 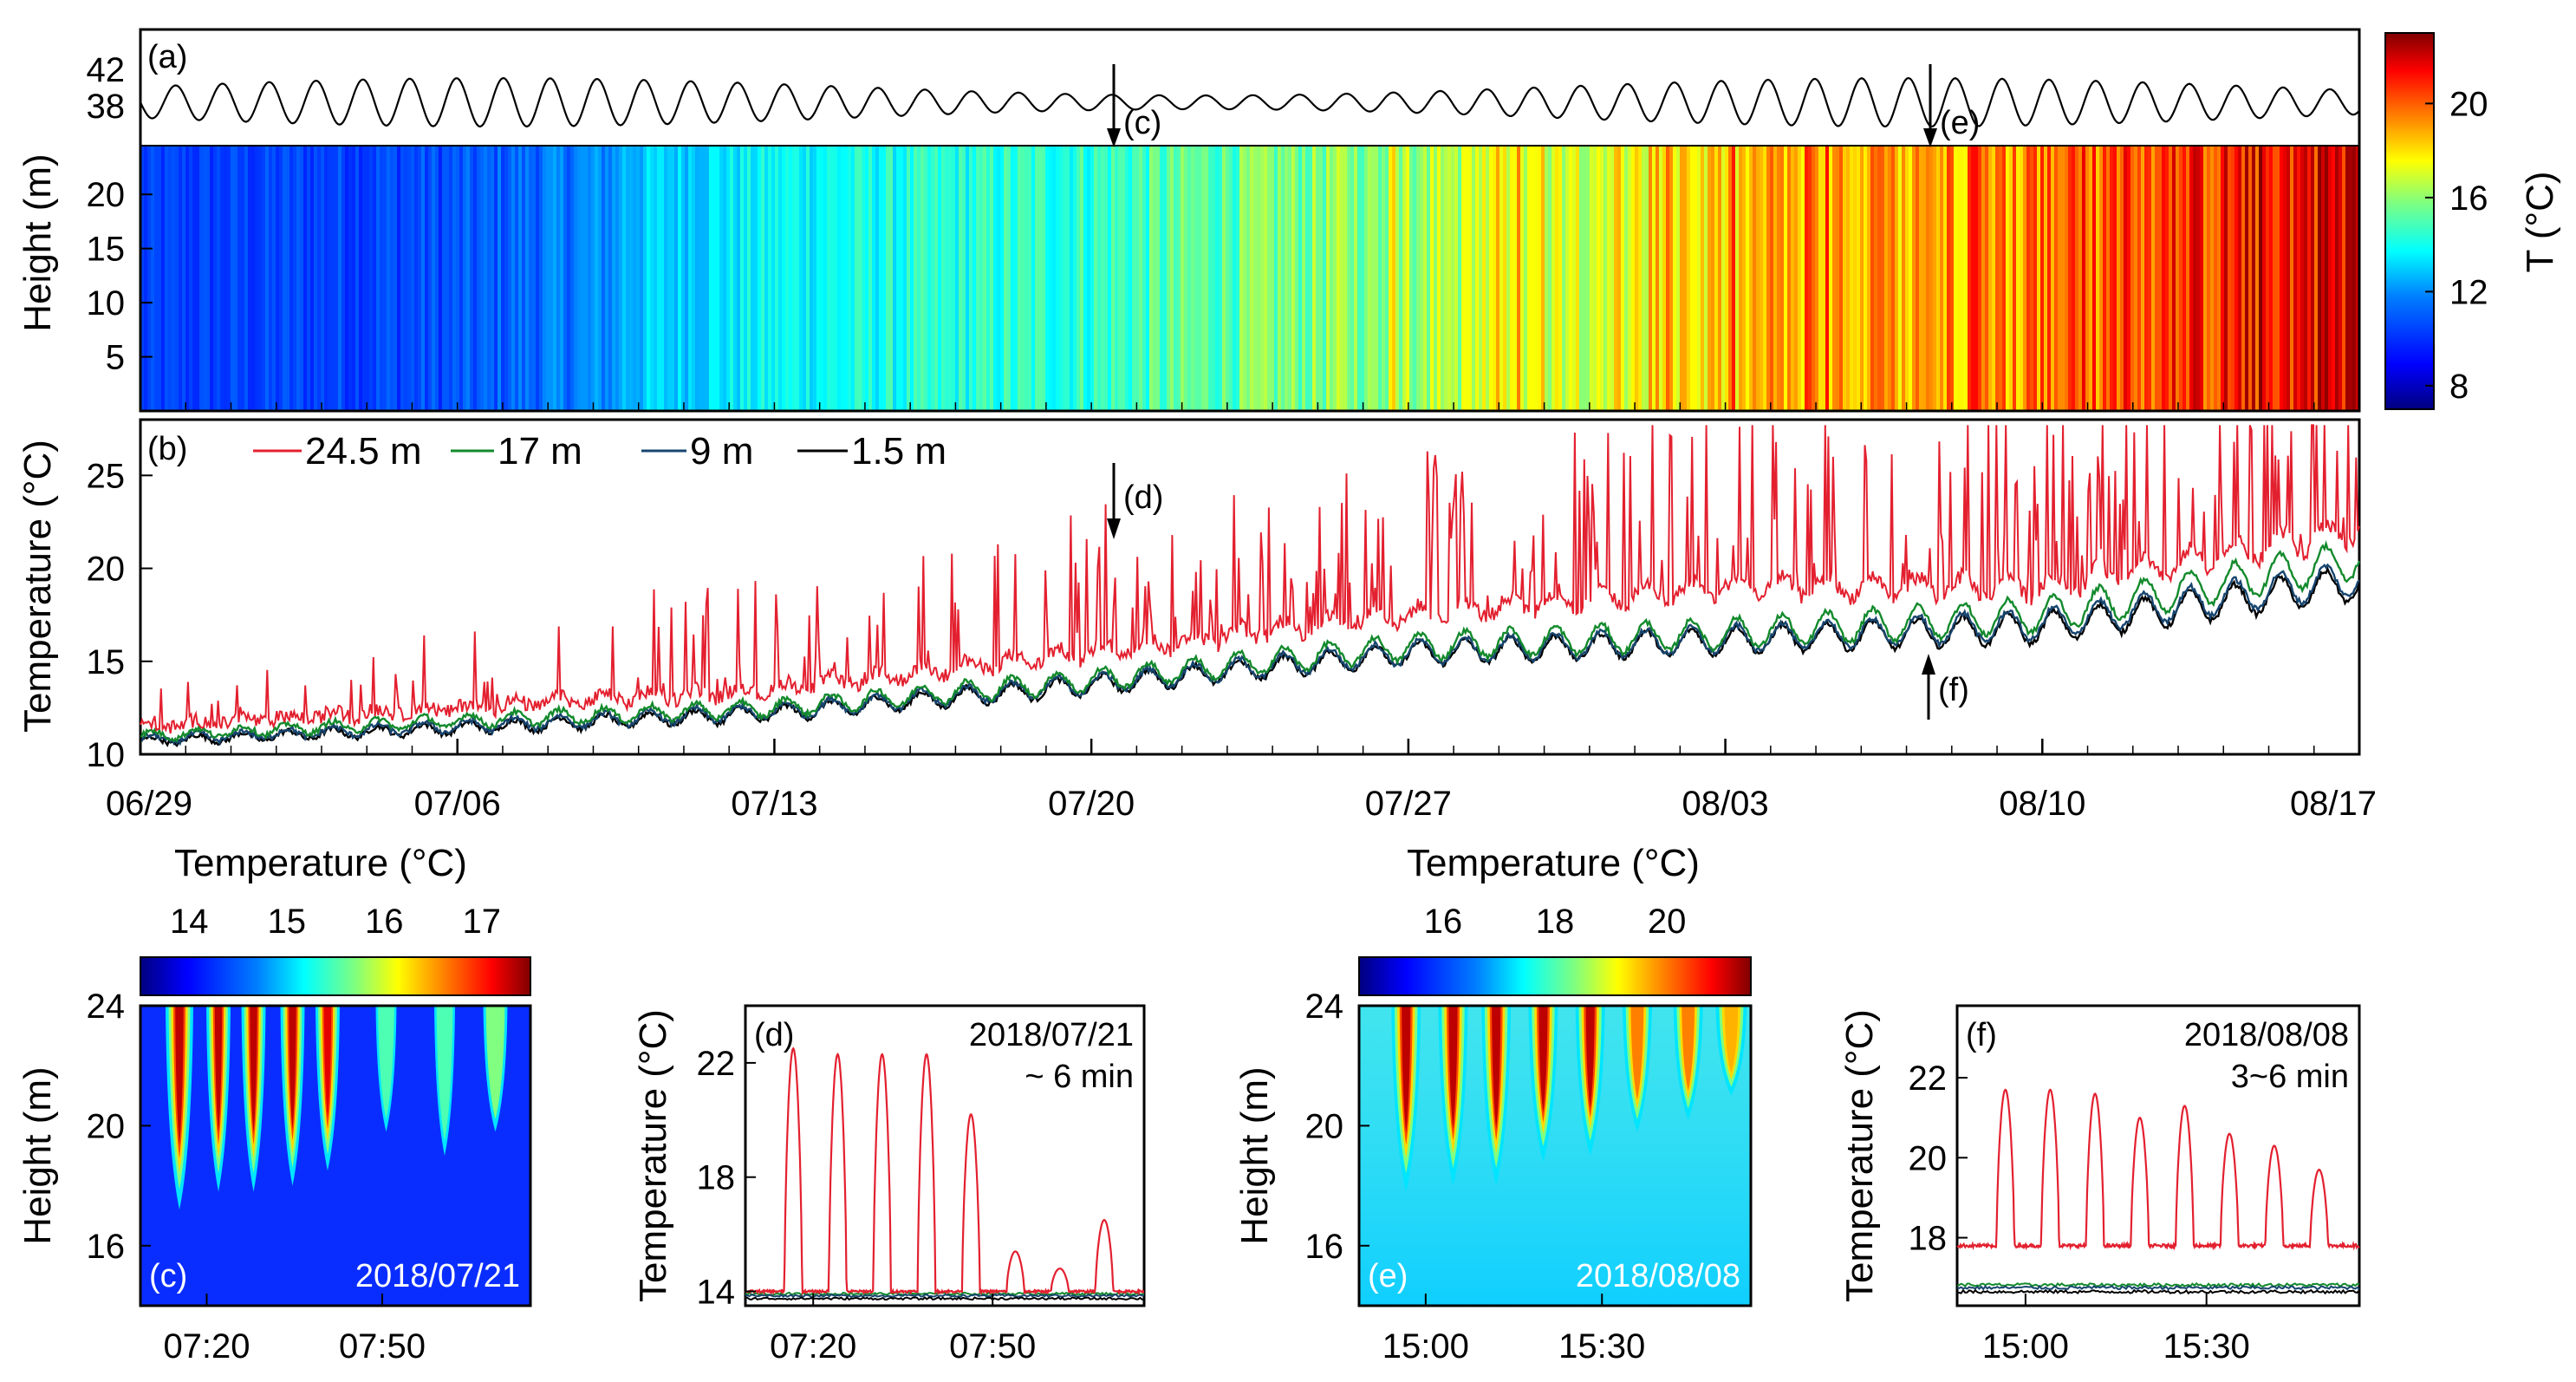 I want to click on panel-b-xtick: 06/29, so click(x=149, y=804).